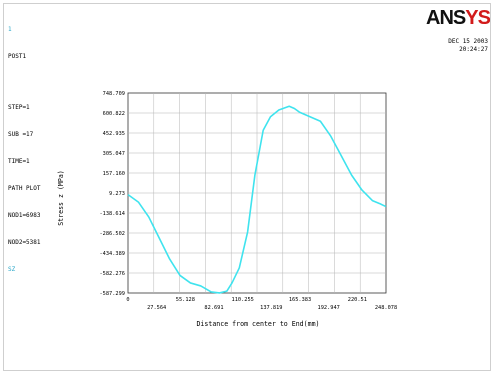  Describe the element at coordinates (117, 194) in the screenshot. I see `y-tick-label: 9.273` at that location.